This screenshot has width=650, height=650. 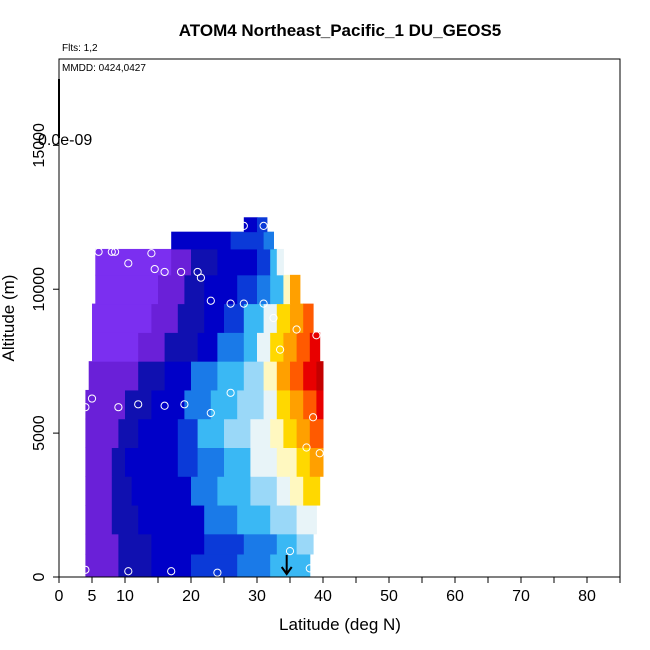 What do you see at coordinates (340, 624) in the screenshot?
I see `x-axis-label: Latitude (deg N)` at bounding box center [340, 624].